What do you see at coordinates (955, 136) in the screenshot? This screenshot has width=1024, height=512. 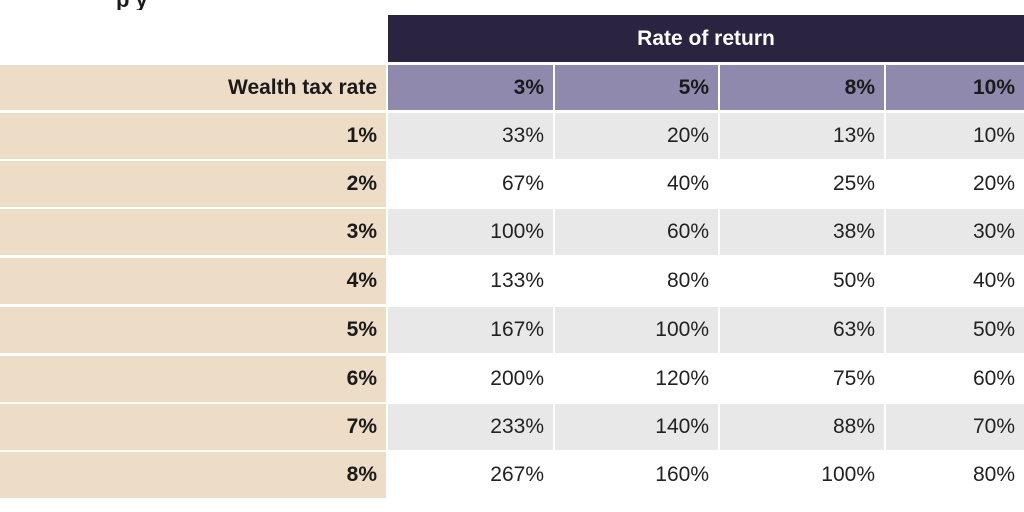 I see `table-cell: 10%` at bounding box center [955, 136].